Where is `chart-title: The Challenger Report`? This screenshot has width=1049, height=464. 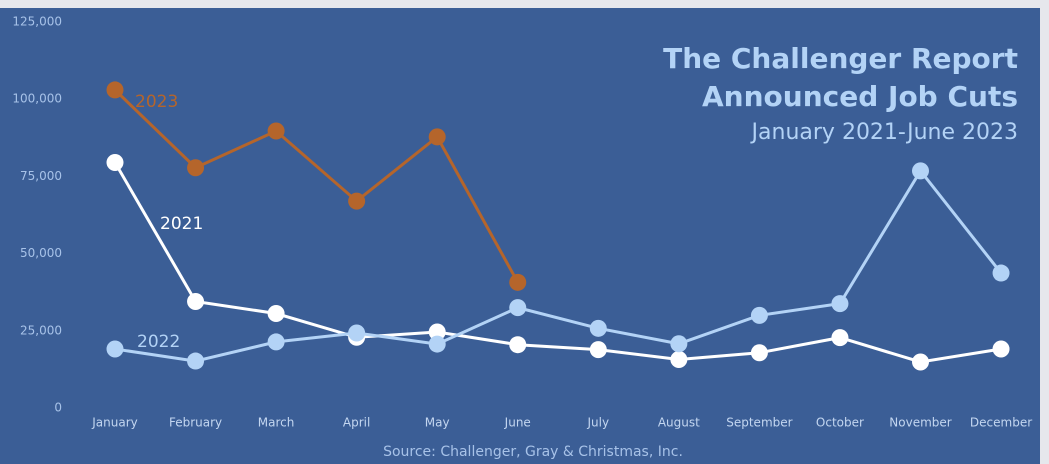
chart-title: The Challenger Report is located at coordinates (840, 58).